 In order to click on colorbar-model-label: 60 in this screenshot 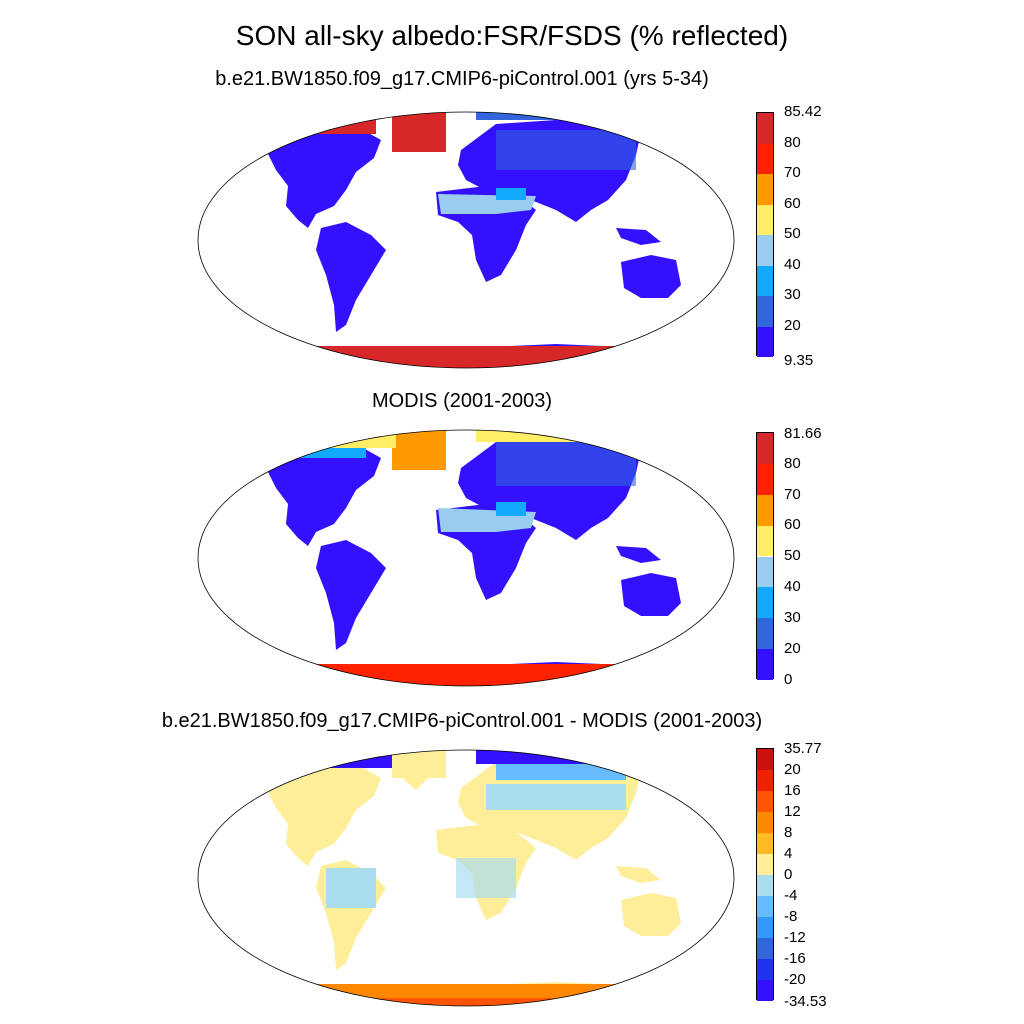, I will do `click(792, 203)`.